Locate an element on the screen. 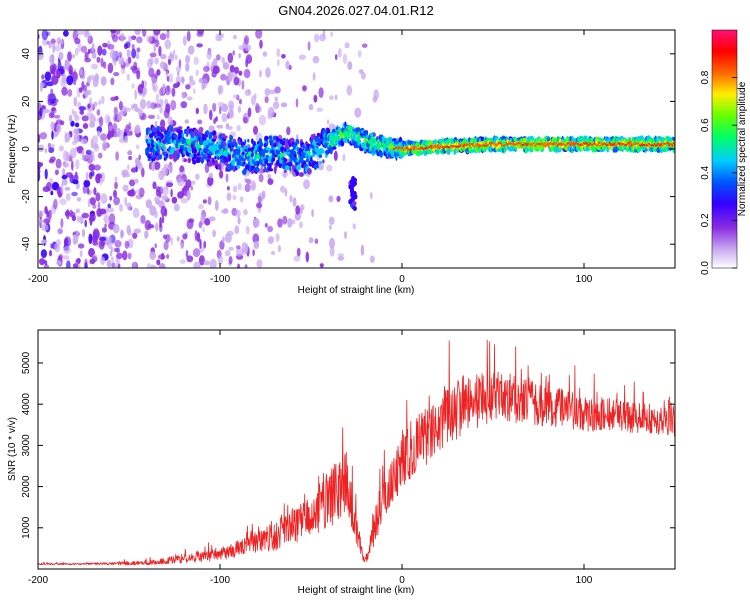  y-tick-label: 40 is located at coordinates (26, 54).